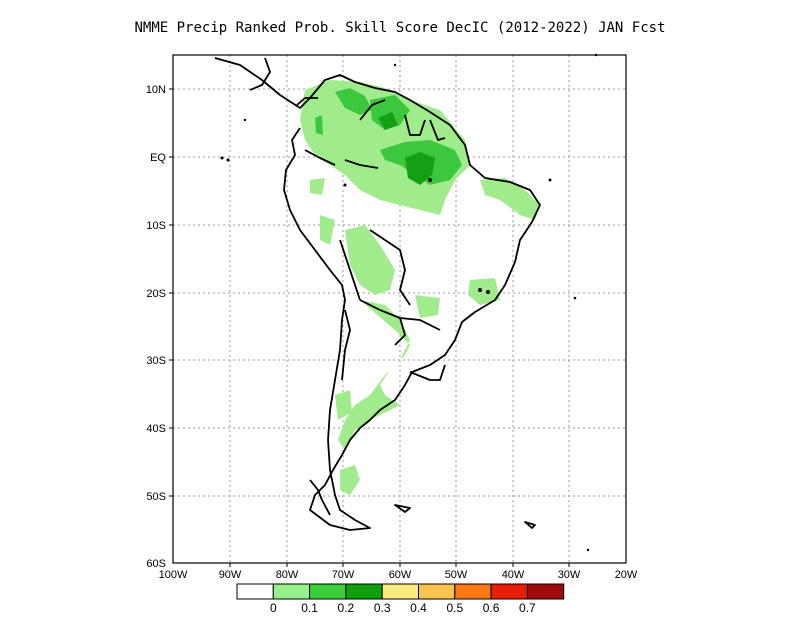 This screenshot has width=800, height=618. What do you see at coordinates (346, 608) in the screenshot?
I see `colorbar-label: 0.2` at bounding box center [346, 608].